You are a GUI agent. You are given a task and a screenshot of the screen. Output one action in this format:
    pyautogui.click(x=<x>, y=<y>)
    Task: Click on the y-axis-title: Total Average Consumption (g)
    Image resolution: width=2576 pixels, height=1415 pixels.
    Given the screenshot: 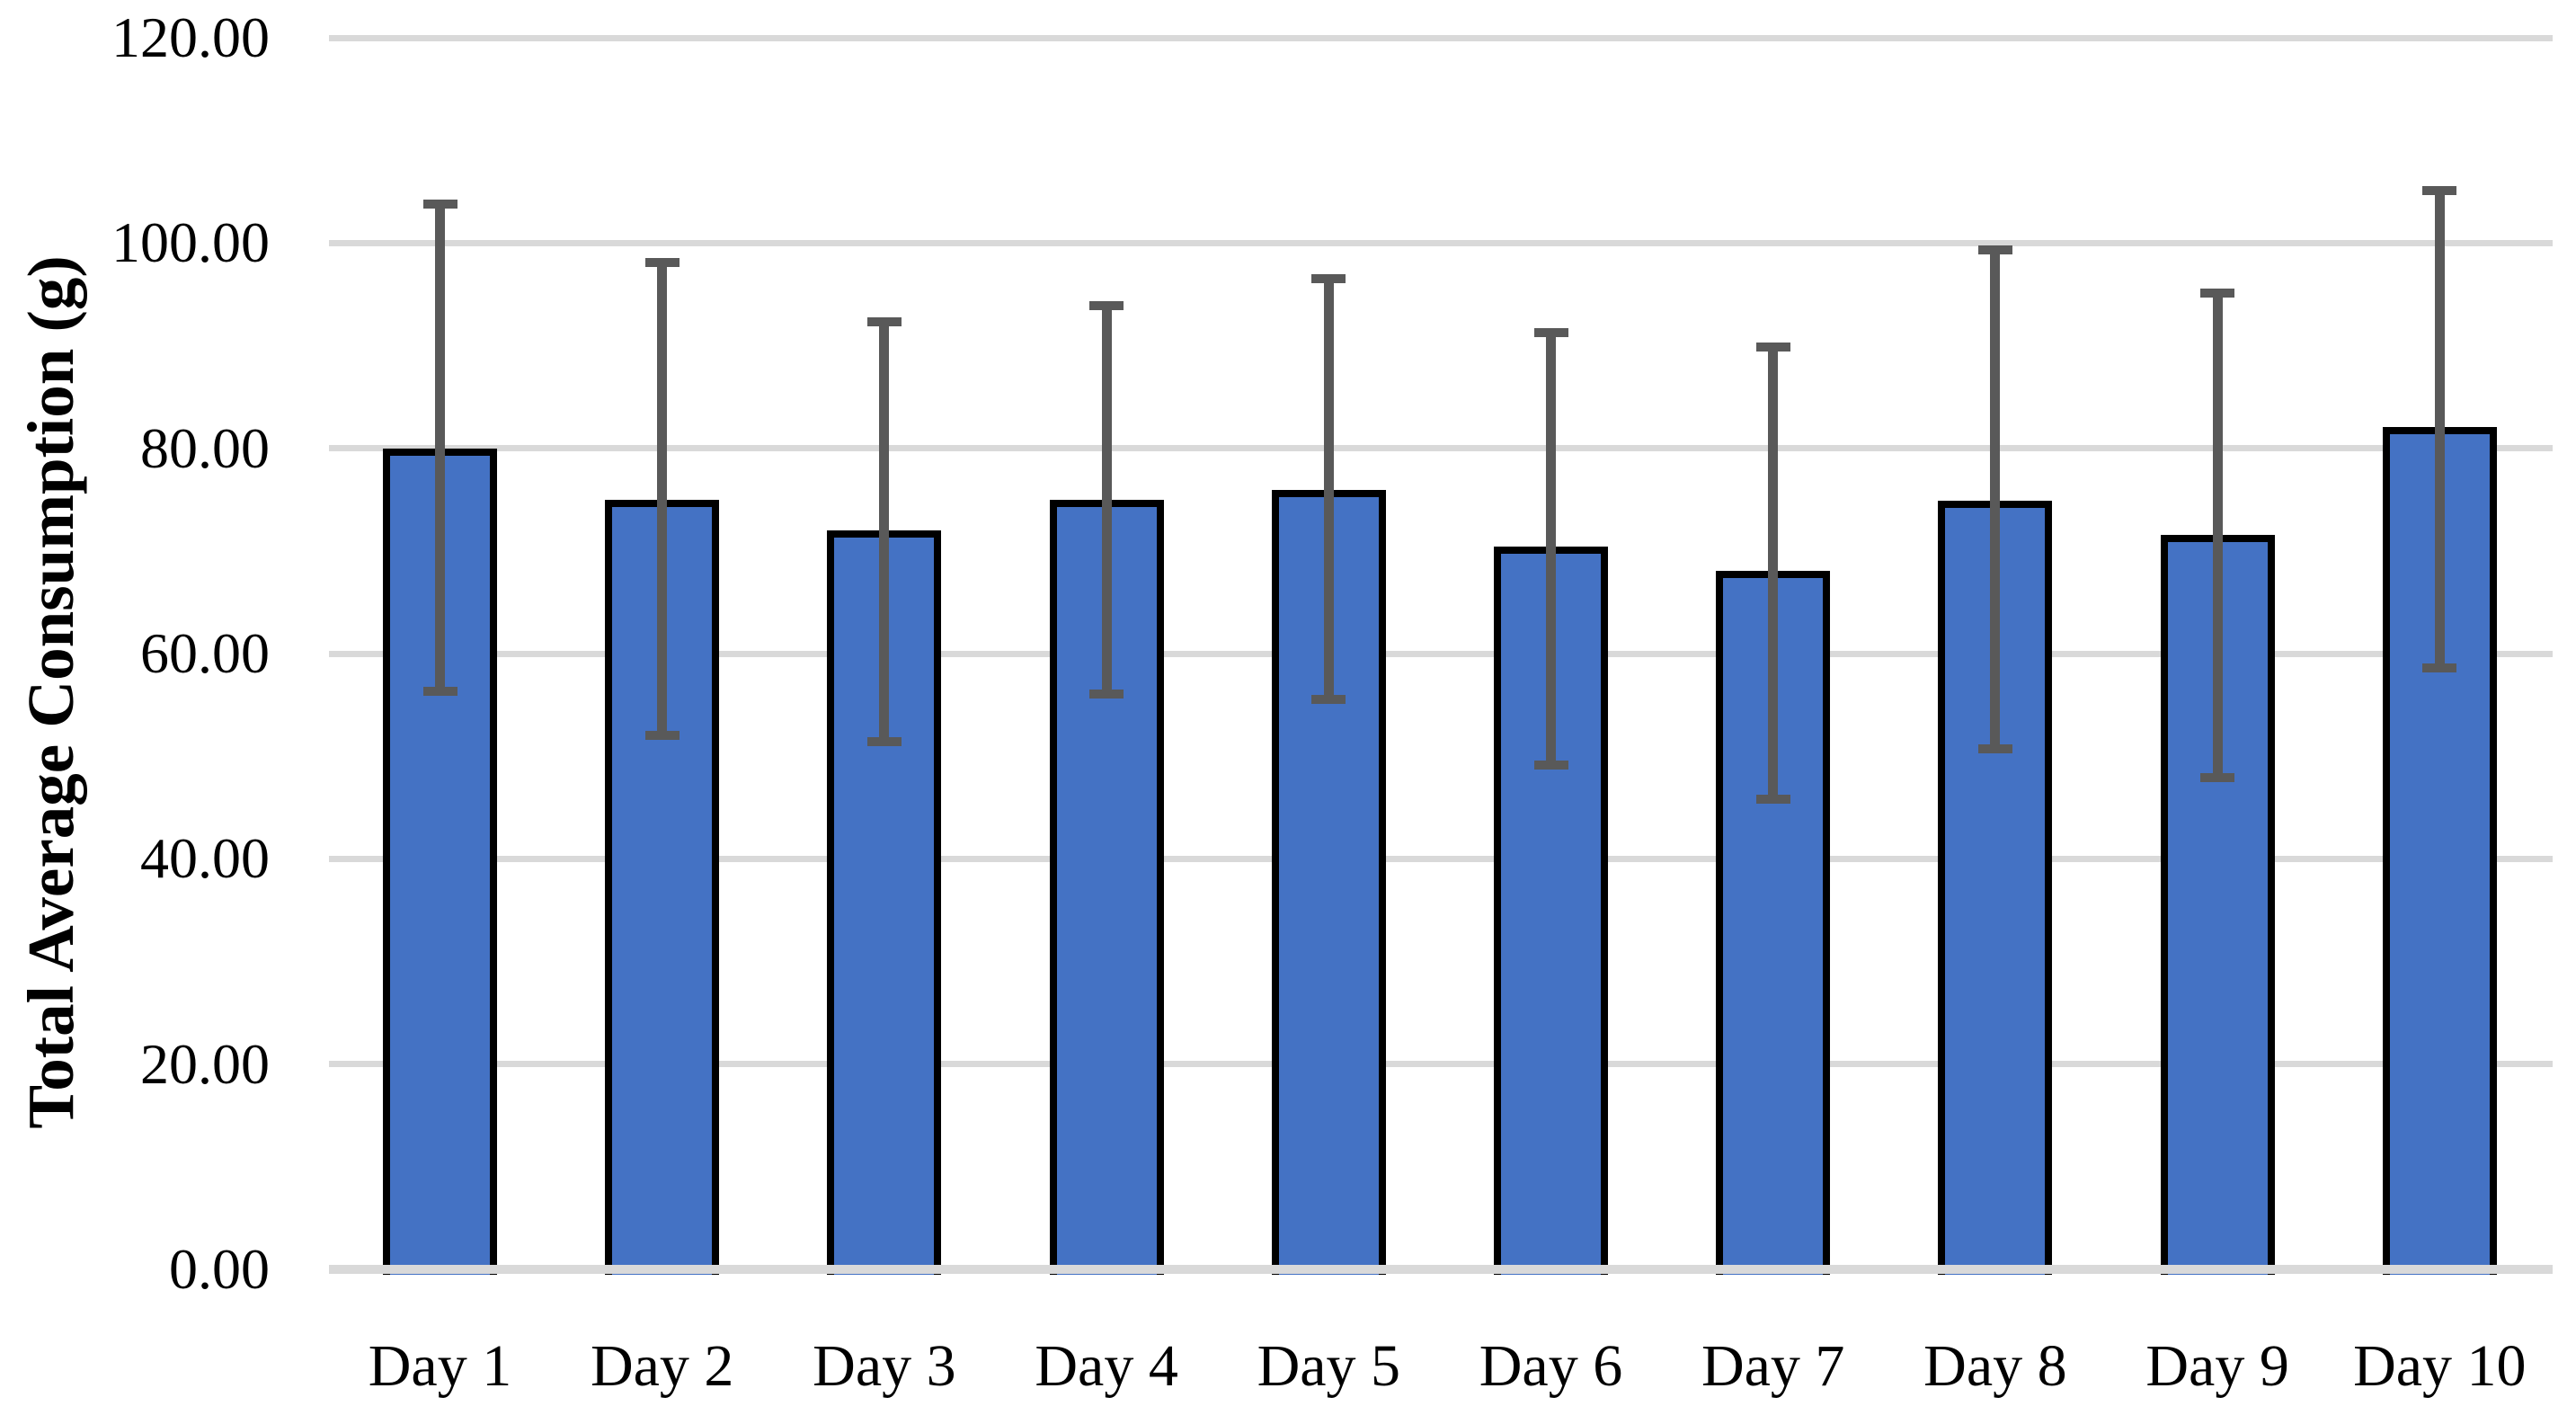 What is the action you would take?
    pyautogui.click(x=50, y=692)
    